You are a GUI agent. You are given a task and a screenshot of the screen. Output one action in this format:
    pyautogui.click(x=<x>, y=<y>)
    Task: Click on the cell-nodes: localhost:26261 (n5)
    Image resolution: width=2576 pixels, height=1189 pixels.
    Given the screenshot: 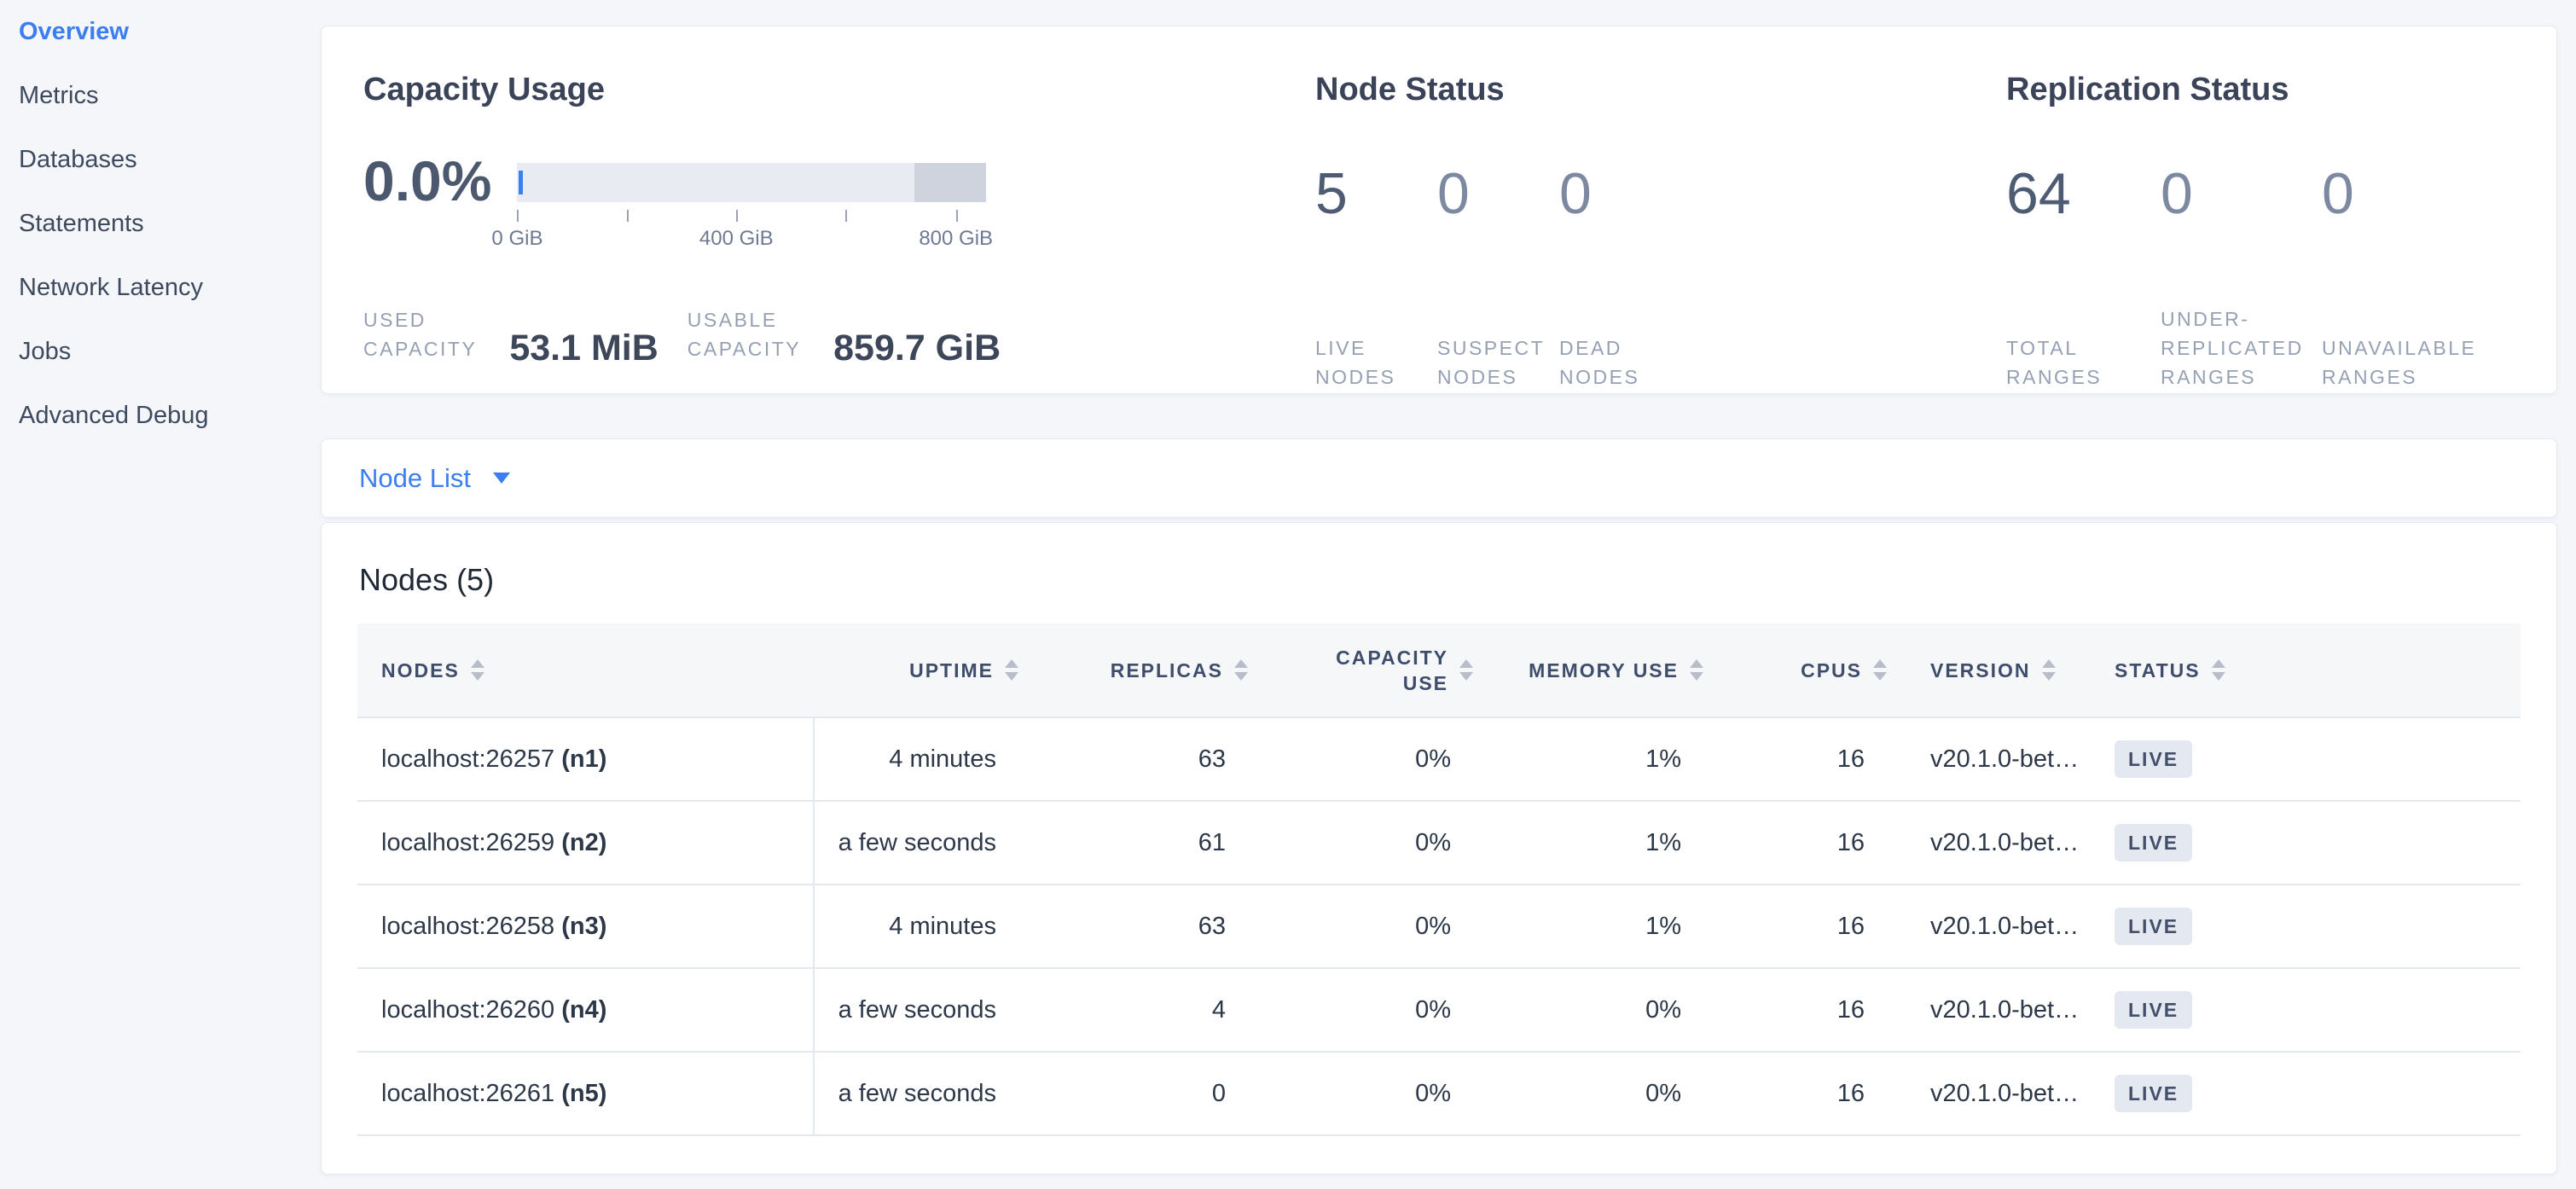 What is the action you would take?
    pyautogui.click(x=586, y=1094)
    